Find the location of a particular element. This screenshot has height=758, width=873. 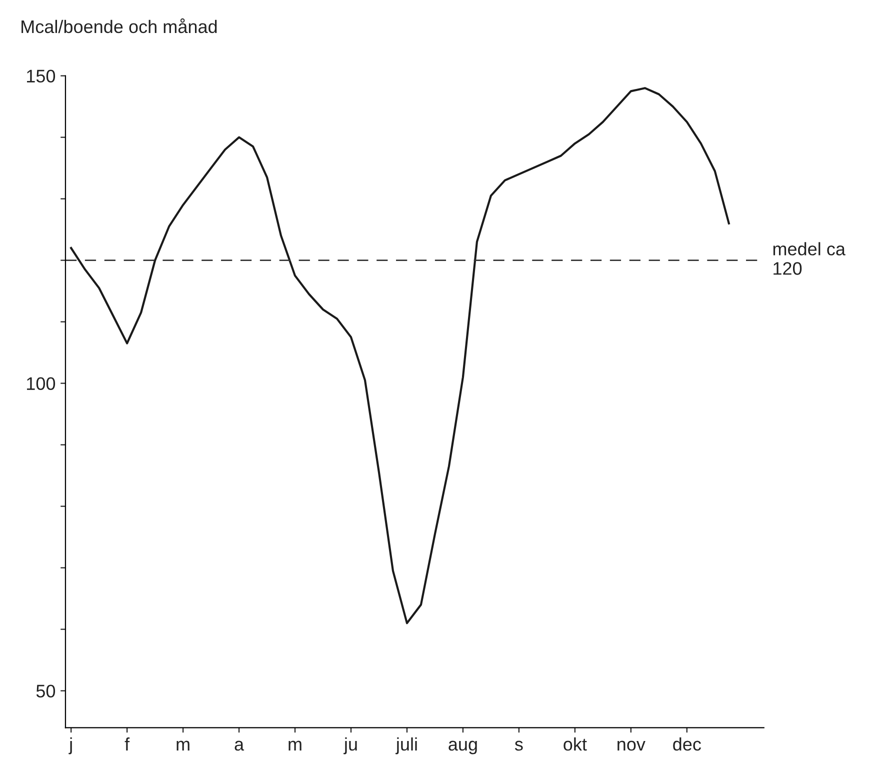

x-tick-label: a is located at coordinates (239, 745).